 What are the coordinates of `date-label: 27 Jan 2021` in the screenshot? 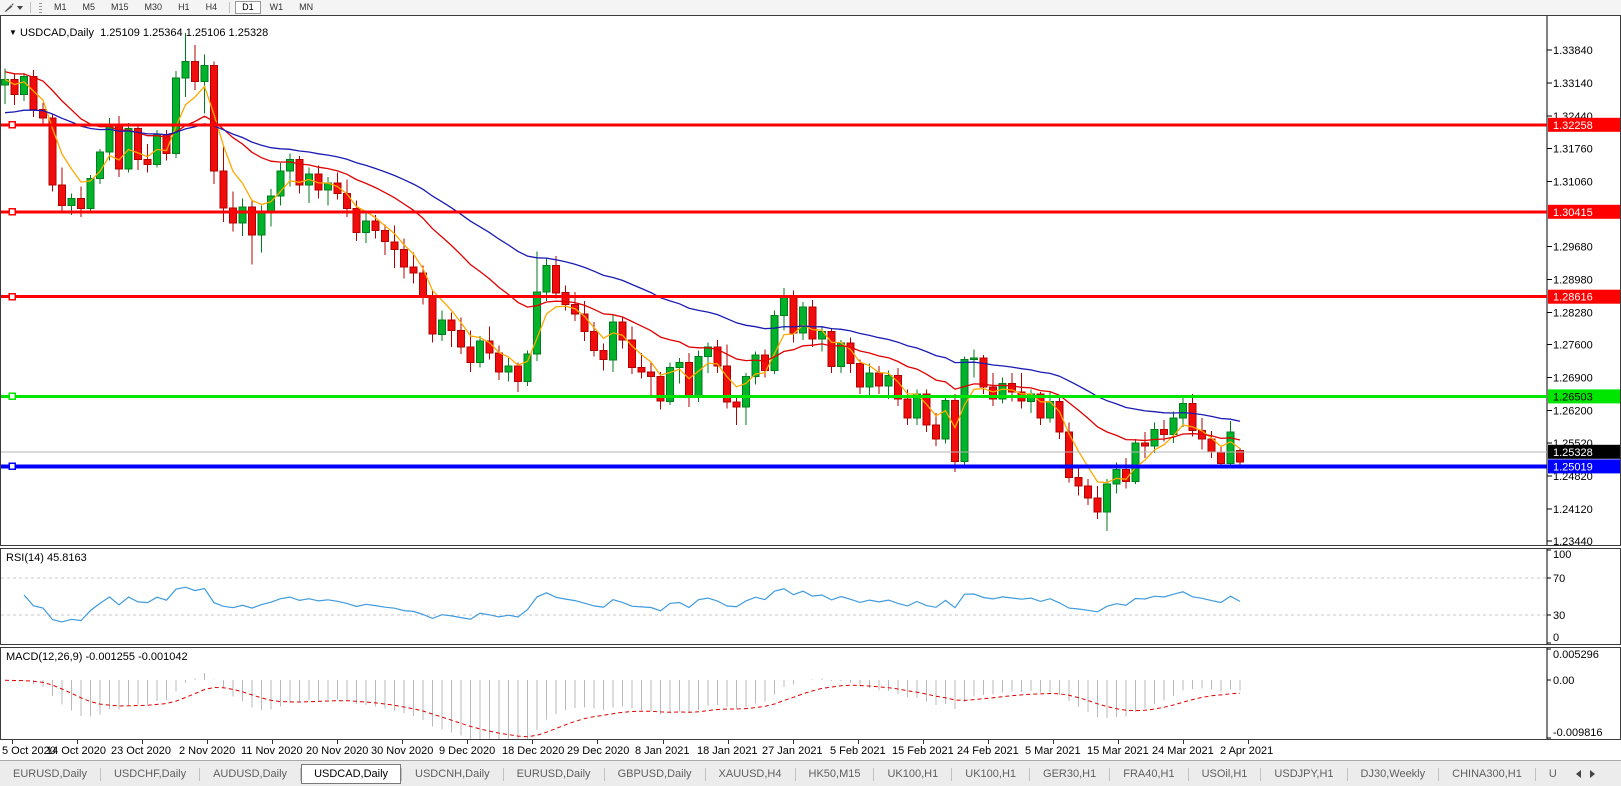 It's located at (792, 751).